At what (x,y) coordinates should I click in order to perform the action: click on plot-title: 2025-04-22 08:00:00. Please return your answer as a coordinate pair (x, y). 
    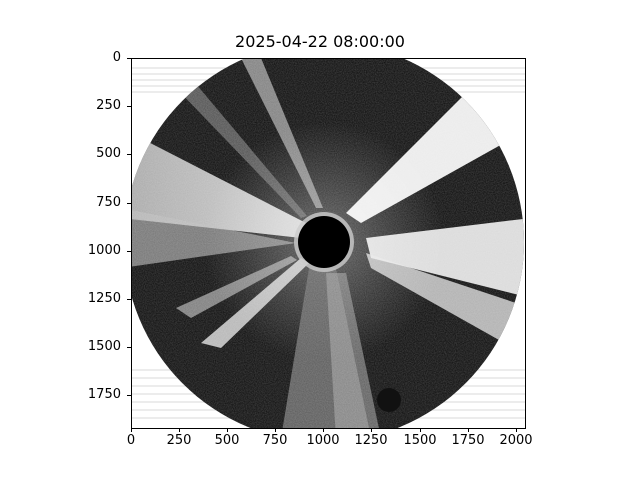
    Looking at the image, I should click on (320, 41).